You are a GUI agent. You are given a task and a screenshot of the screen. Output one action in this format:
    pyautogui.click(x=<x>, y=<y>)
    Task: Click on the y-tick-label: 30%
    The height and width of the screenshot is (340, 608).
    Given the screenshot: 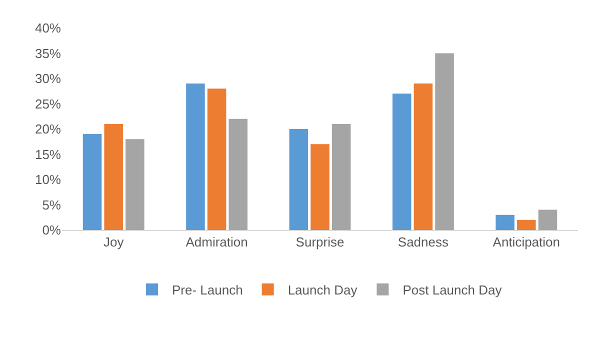 What is the action you would take?
    pyautogui.click(x=48, y=78)
    